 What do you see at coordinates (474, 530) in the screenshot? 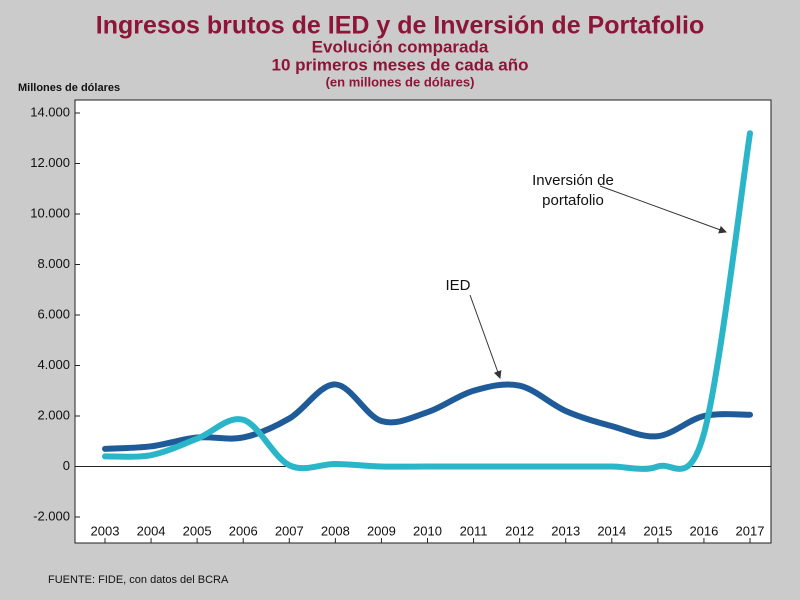
I see `x-tick-label: 2011` at bounding box center [474, 530].